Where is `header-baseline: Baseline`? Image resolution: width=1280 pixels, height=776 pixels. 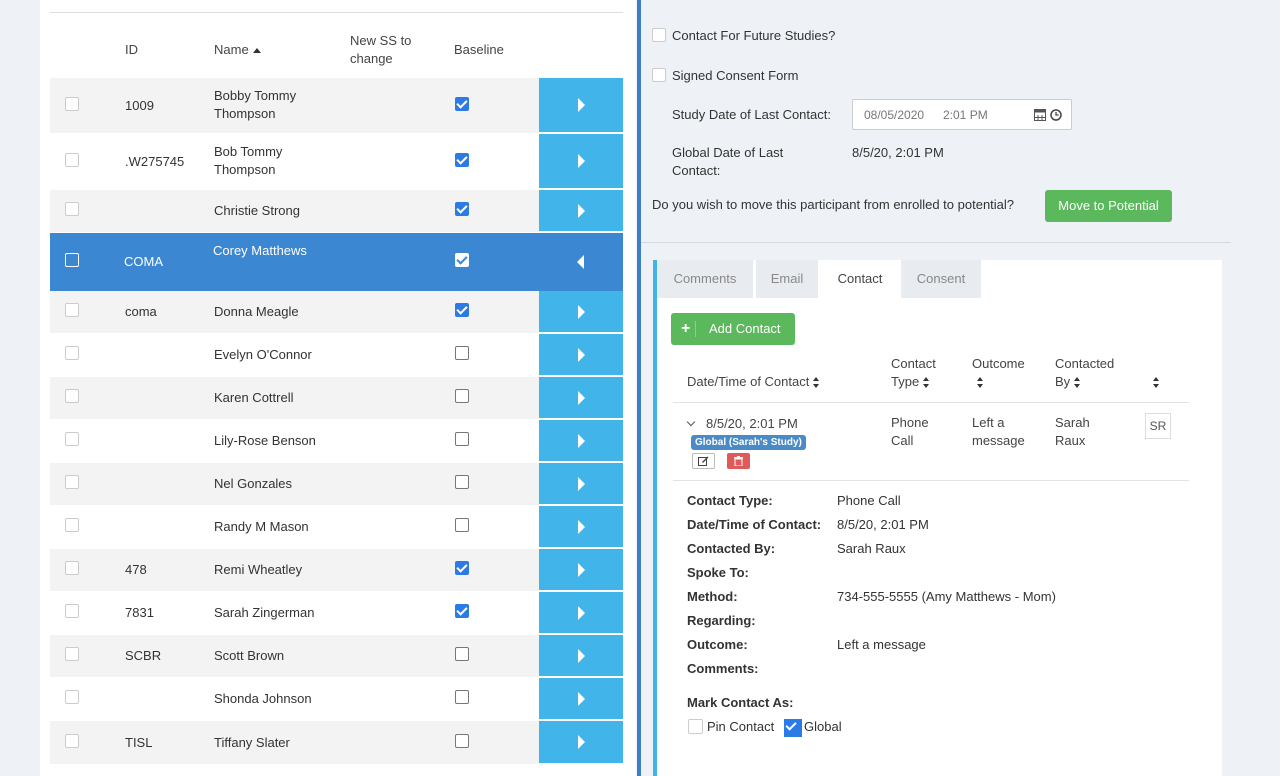
header-baseline: Baseline is located at coordinates (479, 49).